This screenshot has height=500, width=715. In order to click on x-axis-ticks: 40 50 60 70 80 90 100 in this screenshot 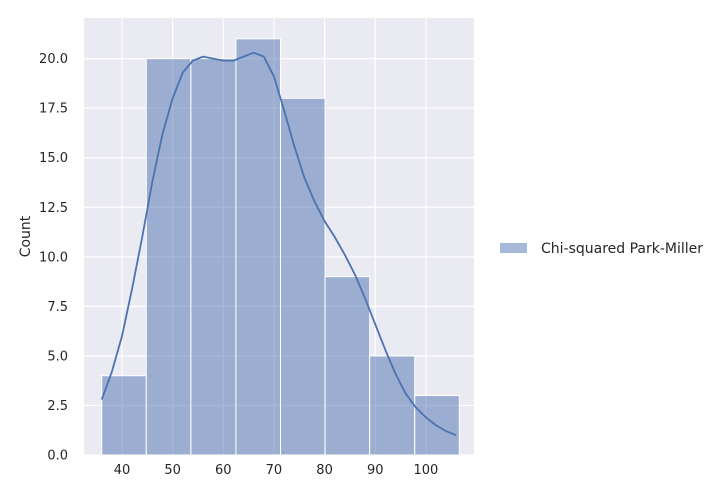, I will do `click(276, 470)`.